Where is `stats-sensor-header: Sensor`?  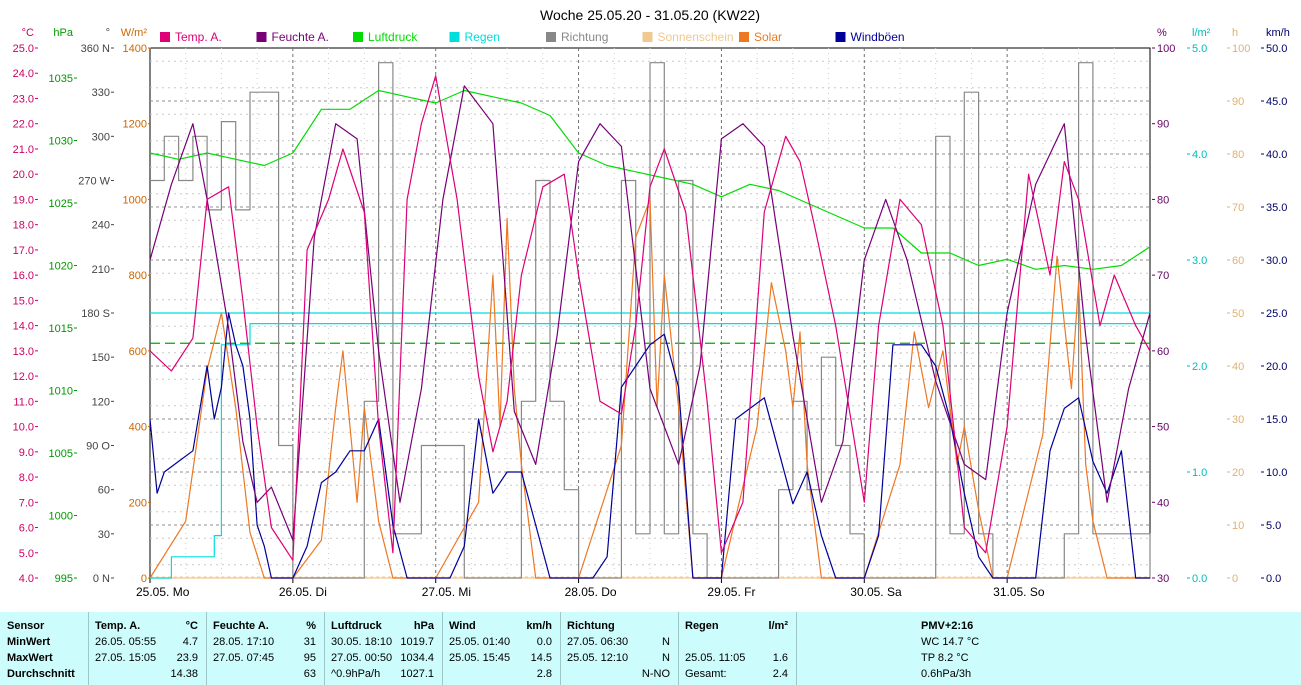
stats-sensor-header: Sensor is located at coordinates (26, 626).